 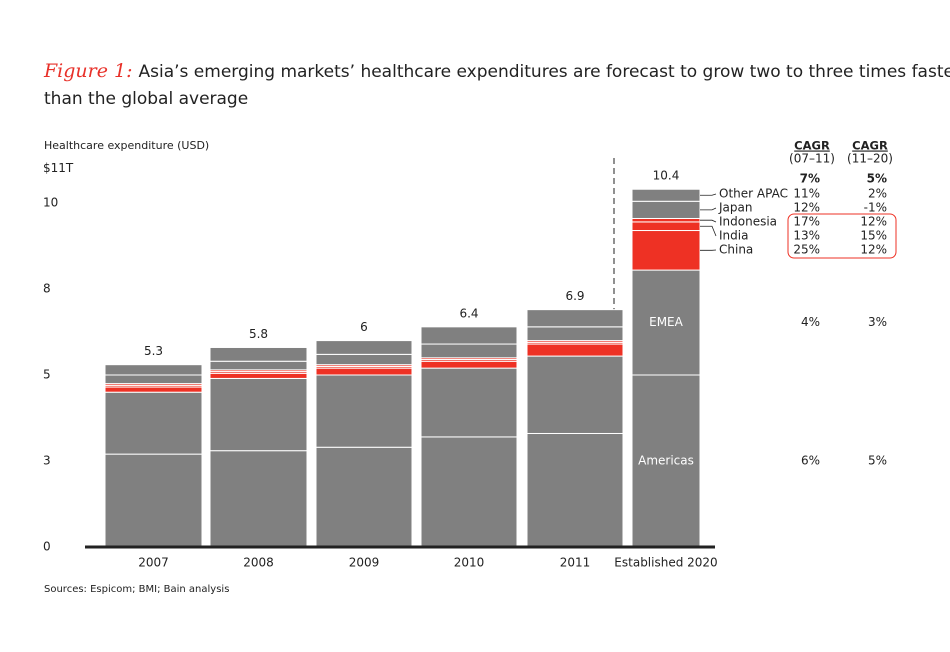 What do you see at coordinates (873, 236) in the screenshot?
I see `cagr-value: 15%` at bounding box center [873, 236].